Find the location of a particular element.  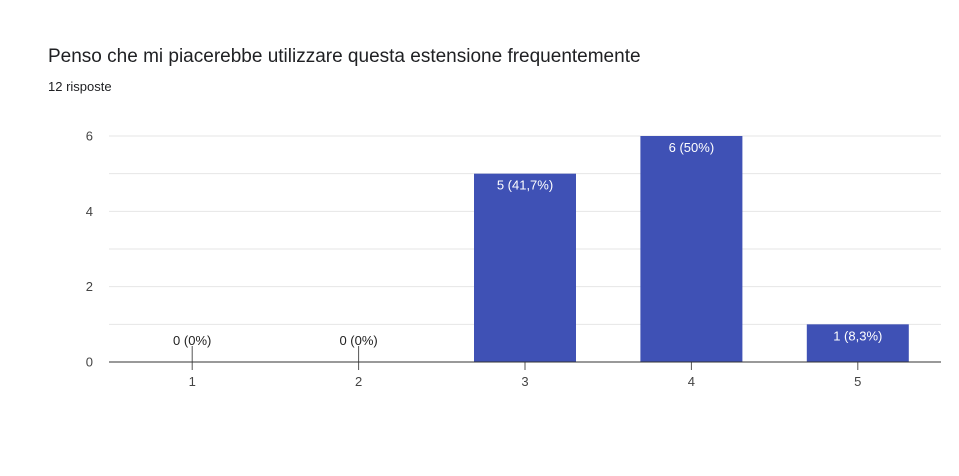

x-tick-labels: 1 2 3 4 5 is located at coordinates (525, 381).